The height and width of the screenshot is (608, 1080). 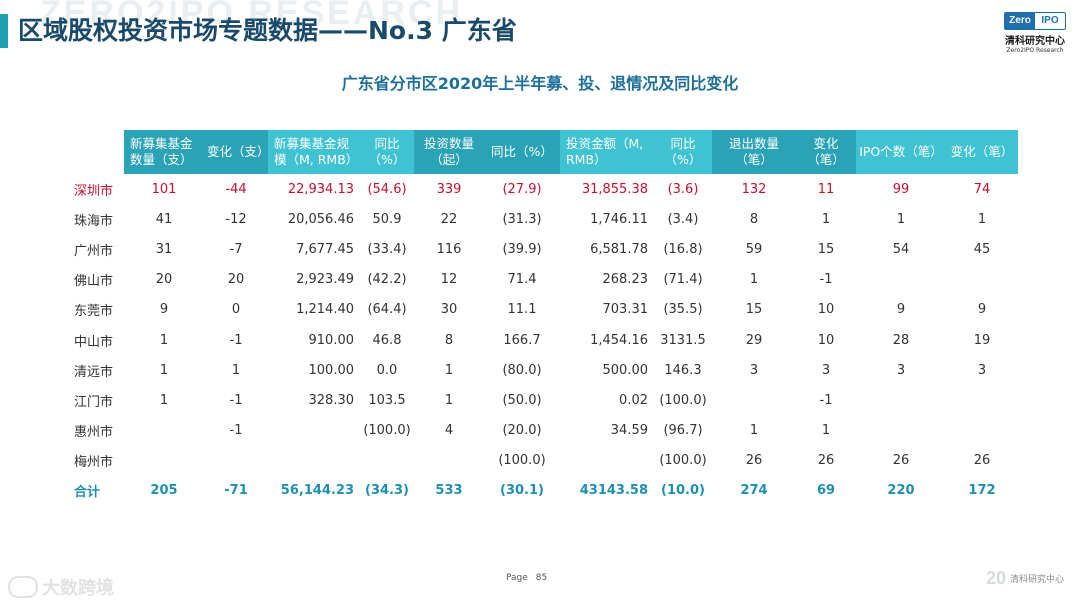 What do you see at coordinates (237, 152) in the screenshot?
I see `header-cell: 变化（支）` at bounding box center [237, 152].